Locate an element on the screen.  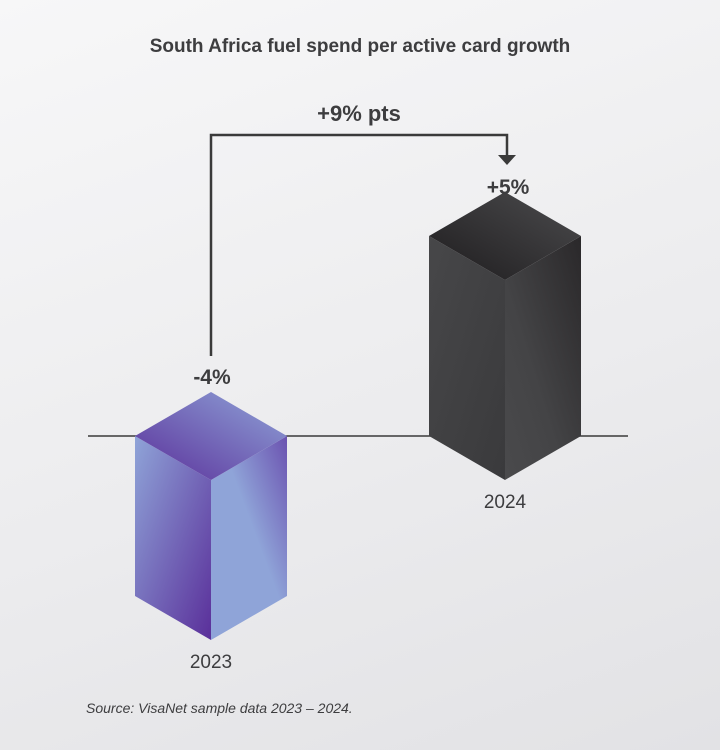
bar-2024-front-face is located at coordinates (467, 358).